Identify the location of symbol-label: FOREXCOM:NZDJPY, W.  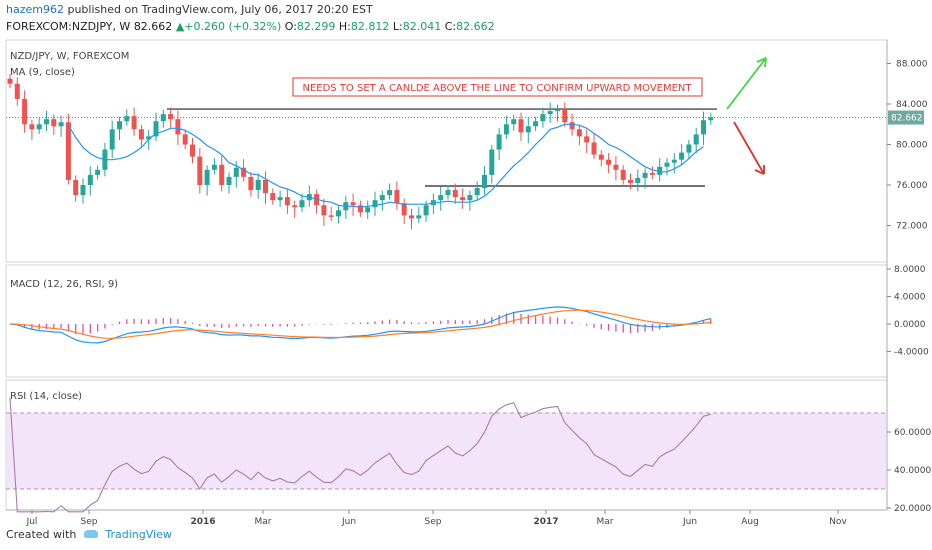
(68, 26).